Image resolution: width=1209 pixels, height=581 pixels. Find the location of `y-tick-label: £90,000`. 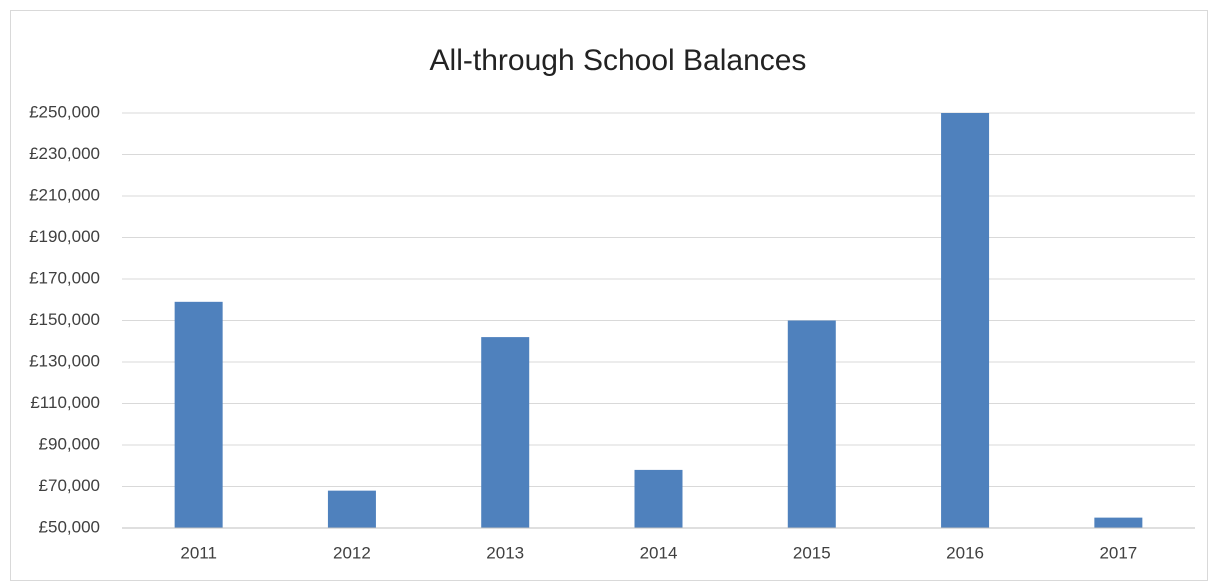

y-tick-label: £90,000 is located at coordinates (69, 443).